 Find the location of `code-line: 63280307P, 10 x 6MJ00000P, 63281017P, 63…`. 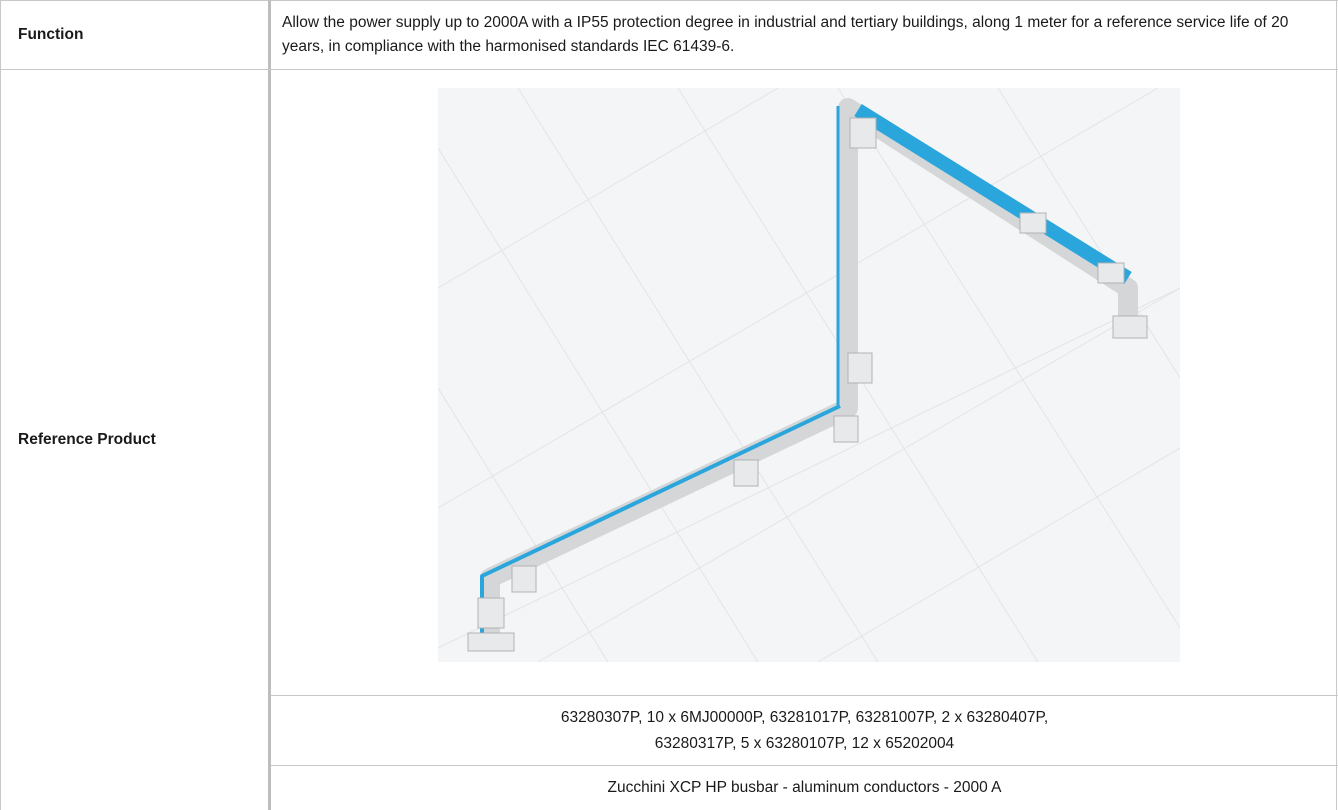

code-line: 63280307P, 10 x 6MJ00000P, 63281017P, 63… is located at coordinates (804, 717).